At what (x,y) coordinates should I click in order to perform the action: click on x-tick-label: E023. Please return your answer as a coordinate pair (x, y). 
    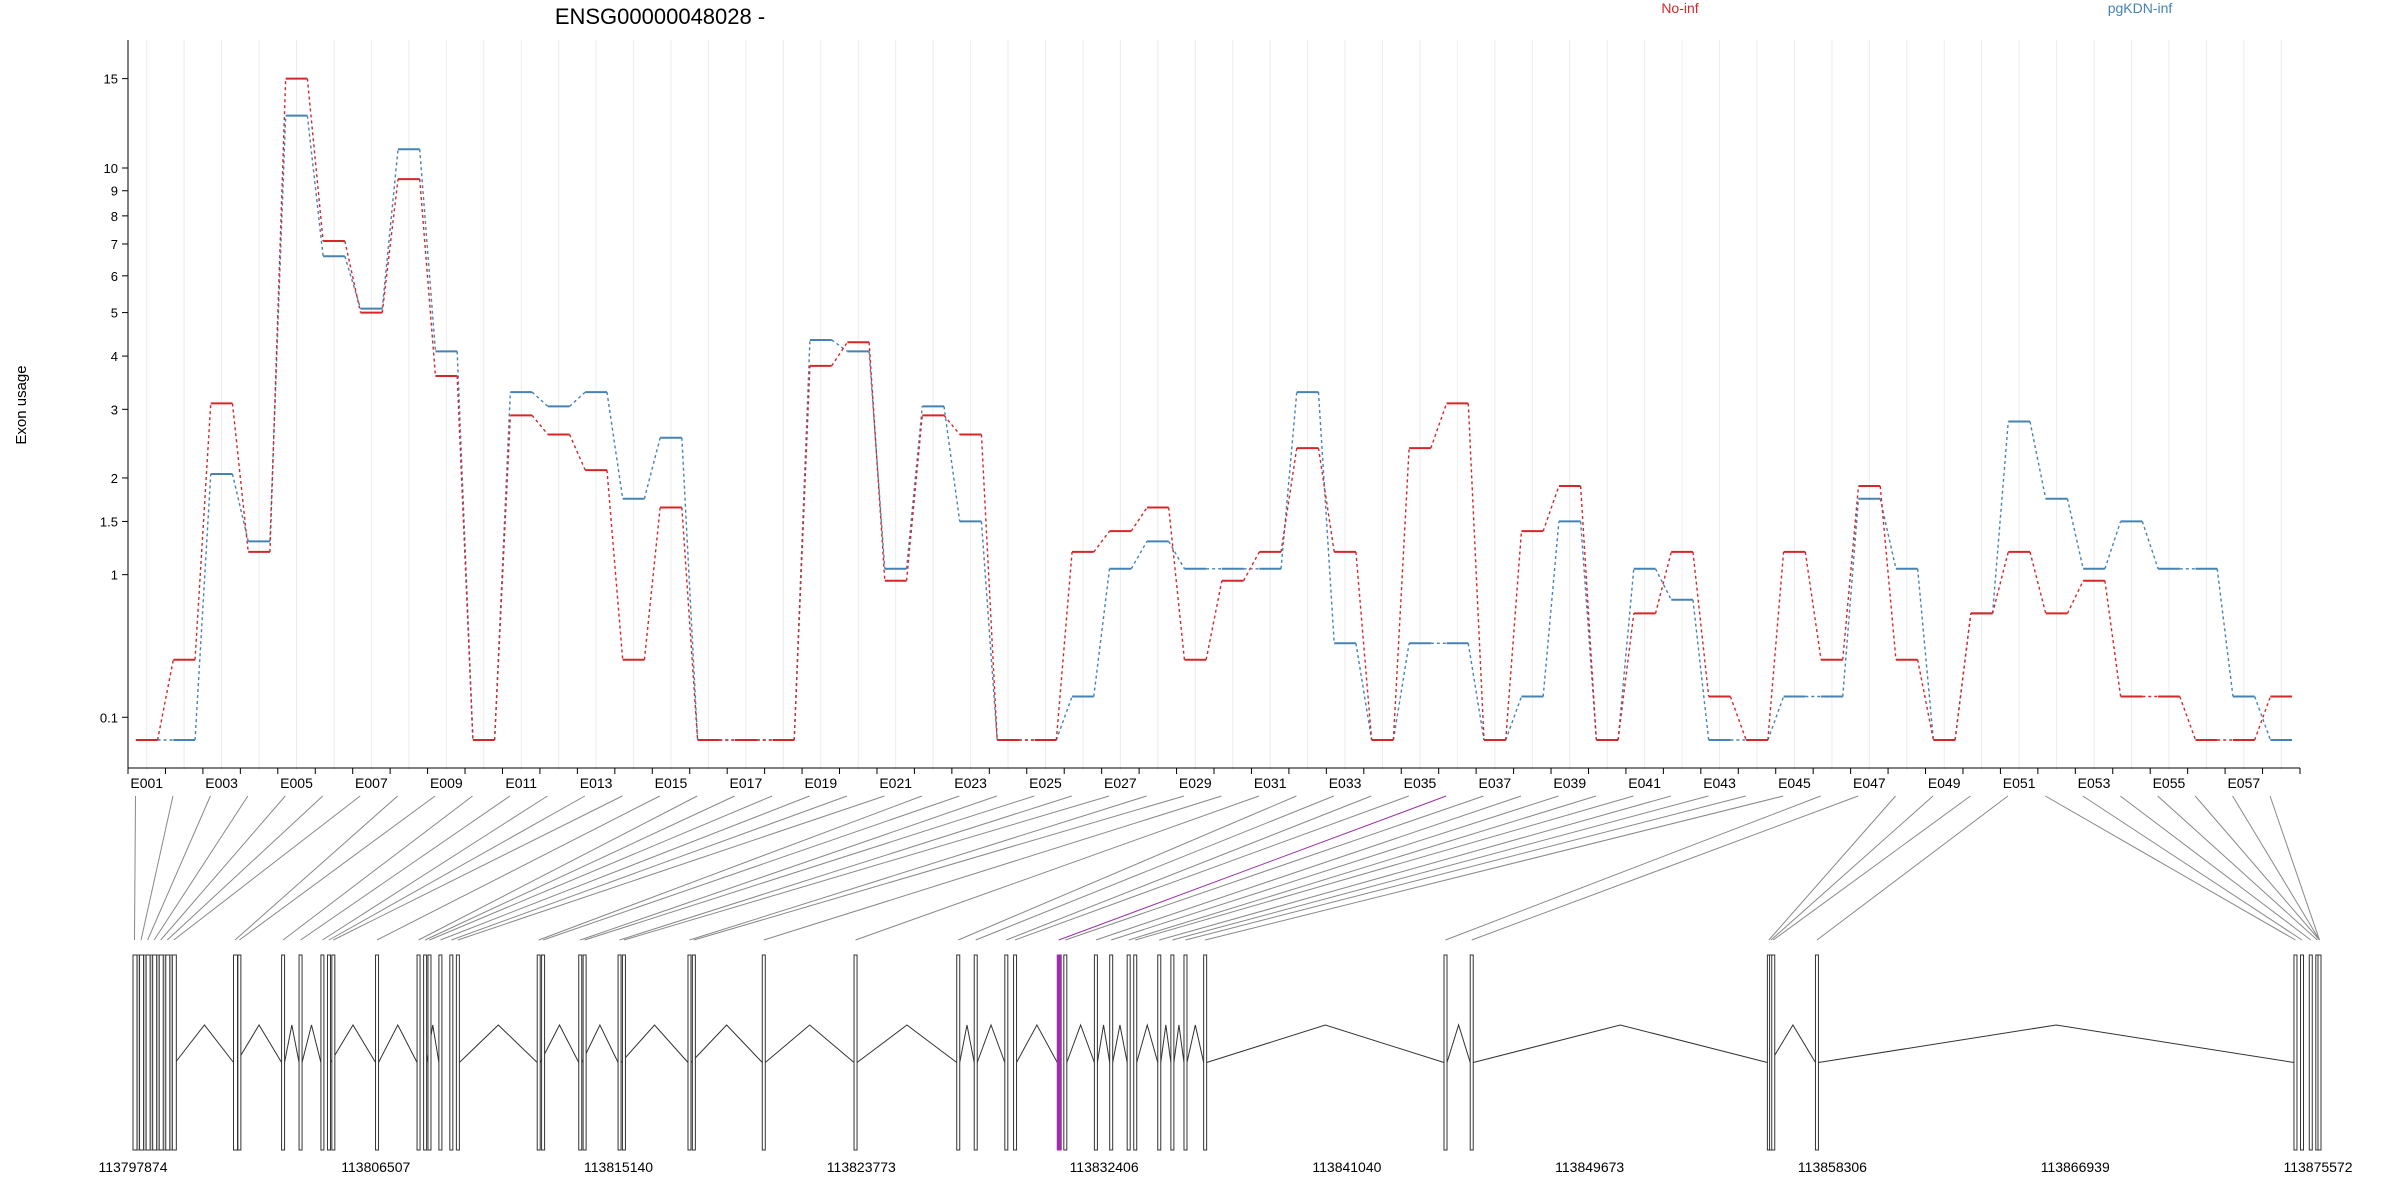
    Looking at the image, I should click on (970, 783).